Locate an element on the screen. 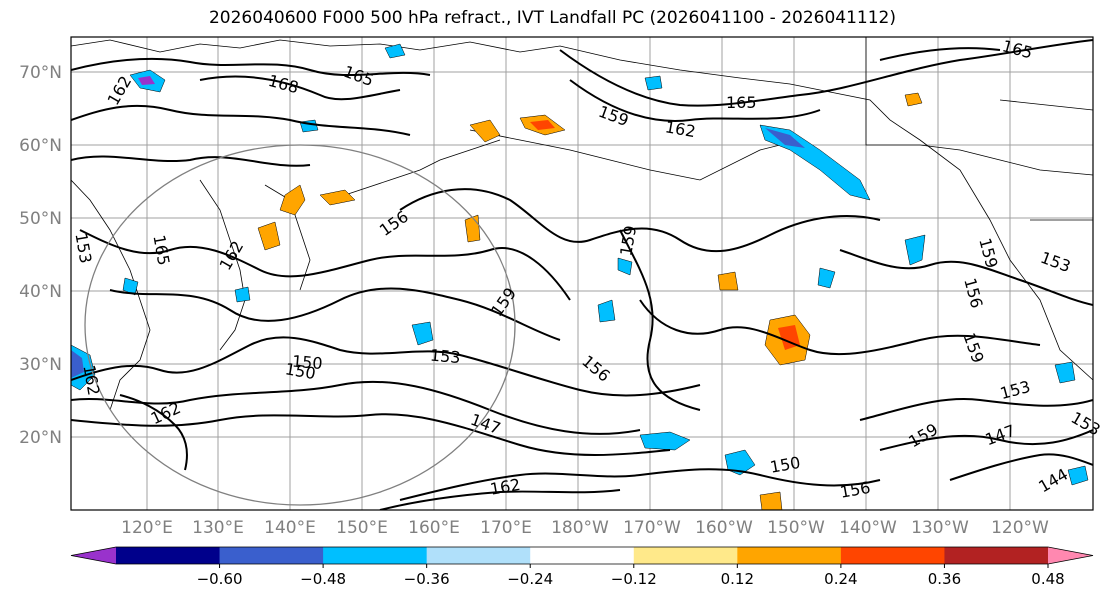  colorbar-extend-low is located at coordinates (93, 555).